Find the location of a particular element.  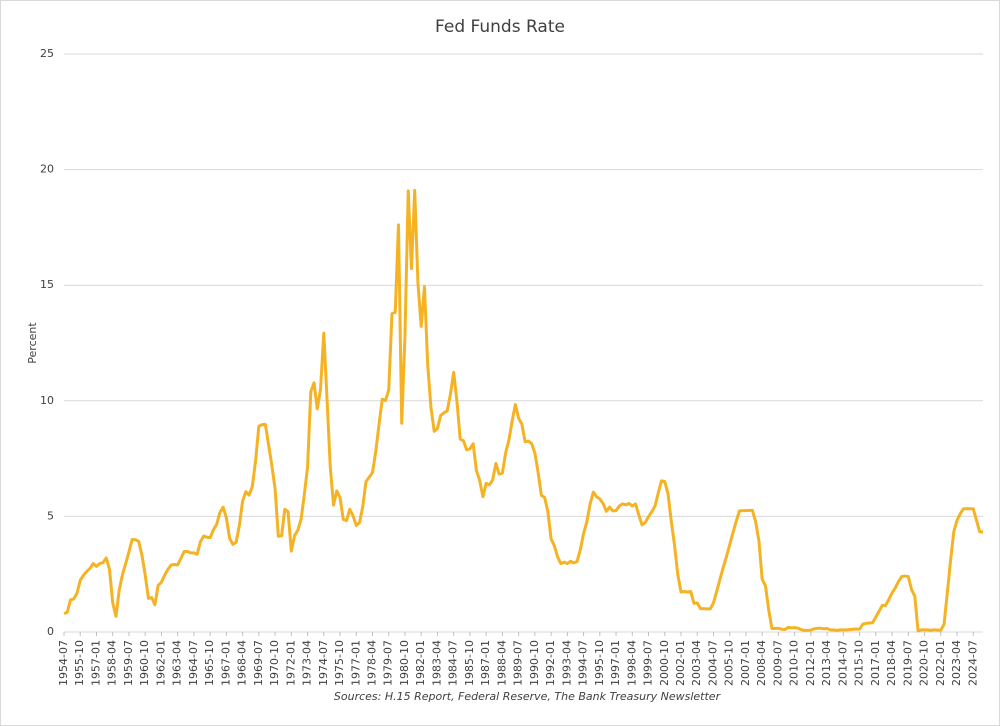

x-tick-label: 1955-10 is located at coordinates (79, 663).